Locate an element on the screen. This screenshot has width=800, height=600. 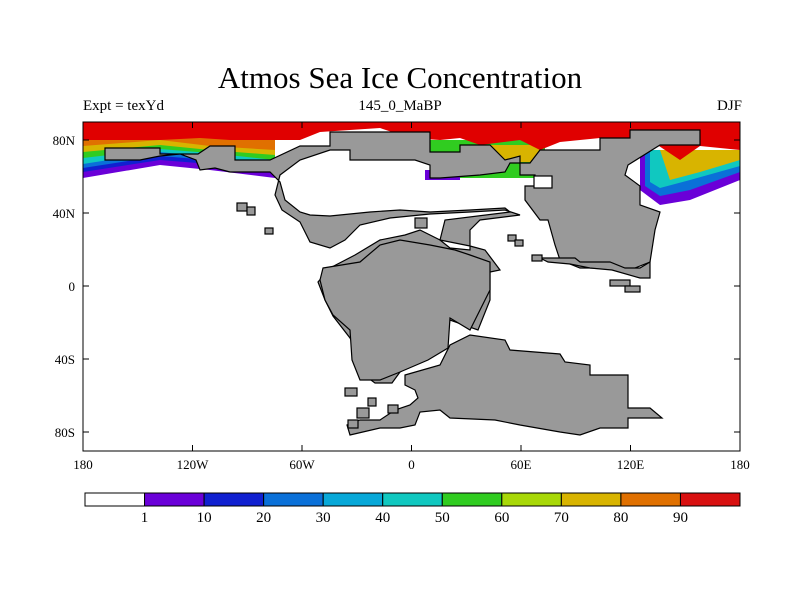
colorbar-label: 30 is located at coordinates (323, 518).